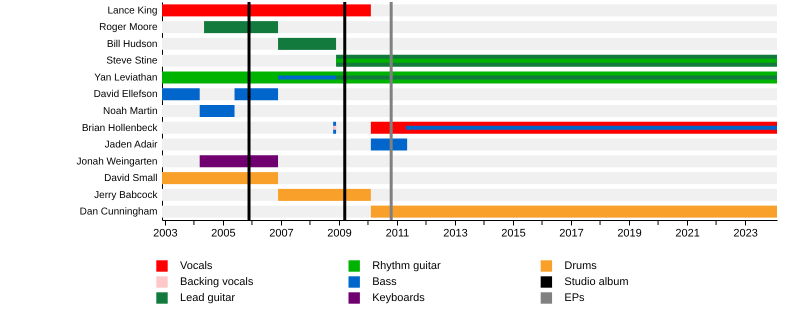  I want to click on legend-label: Lead guitar, so click(208, 298).